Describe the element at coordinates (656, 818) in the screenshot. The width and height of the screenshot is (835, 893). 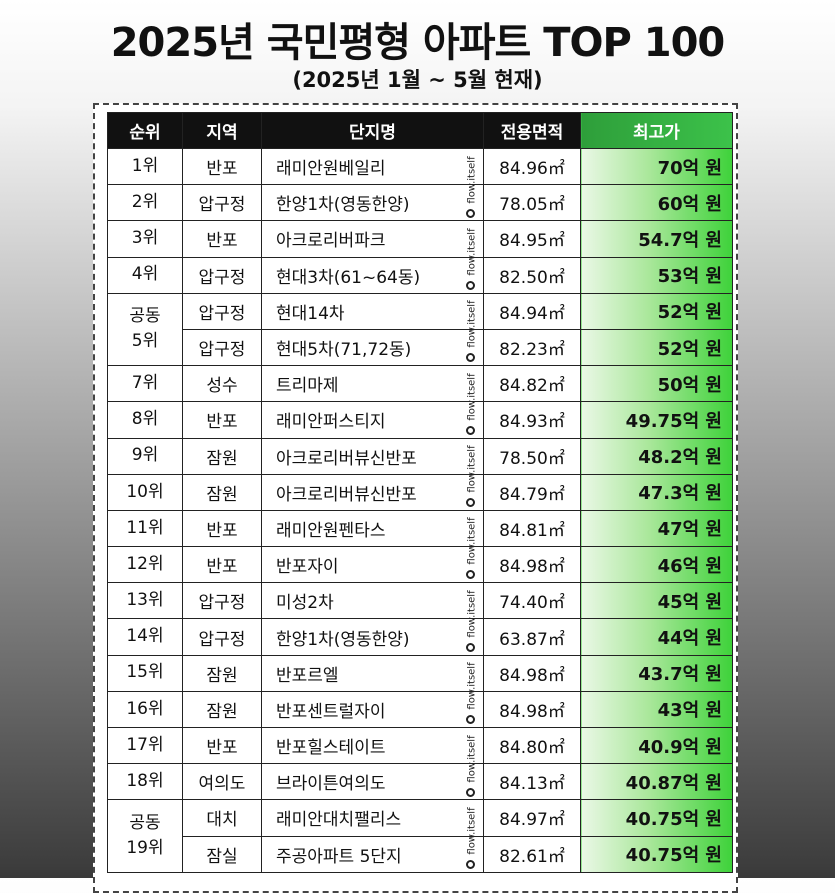
I see `price-cell: 40.75억 원` at that location.